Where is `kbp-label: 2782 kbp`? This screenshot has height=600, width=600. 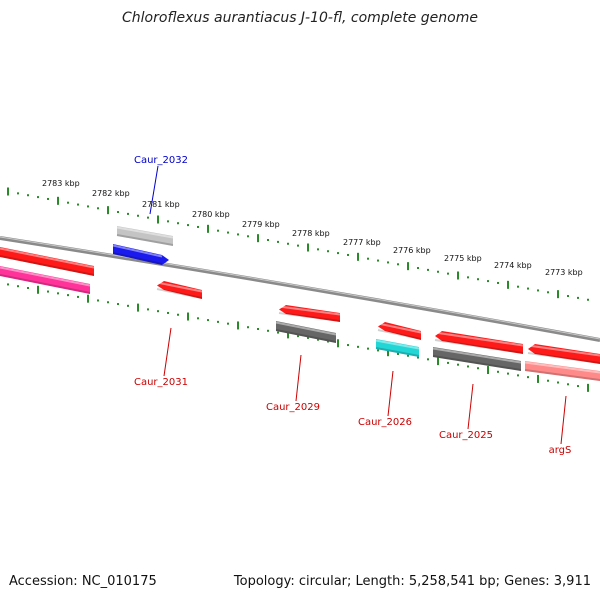 kbp-label: 2782 kbp is located at coordinates (111, 193).